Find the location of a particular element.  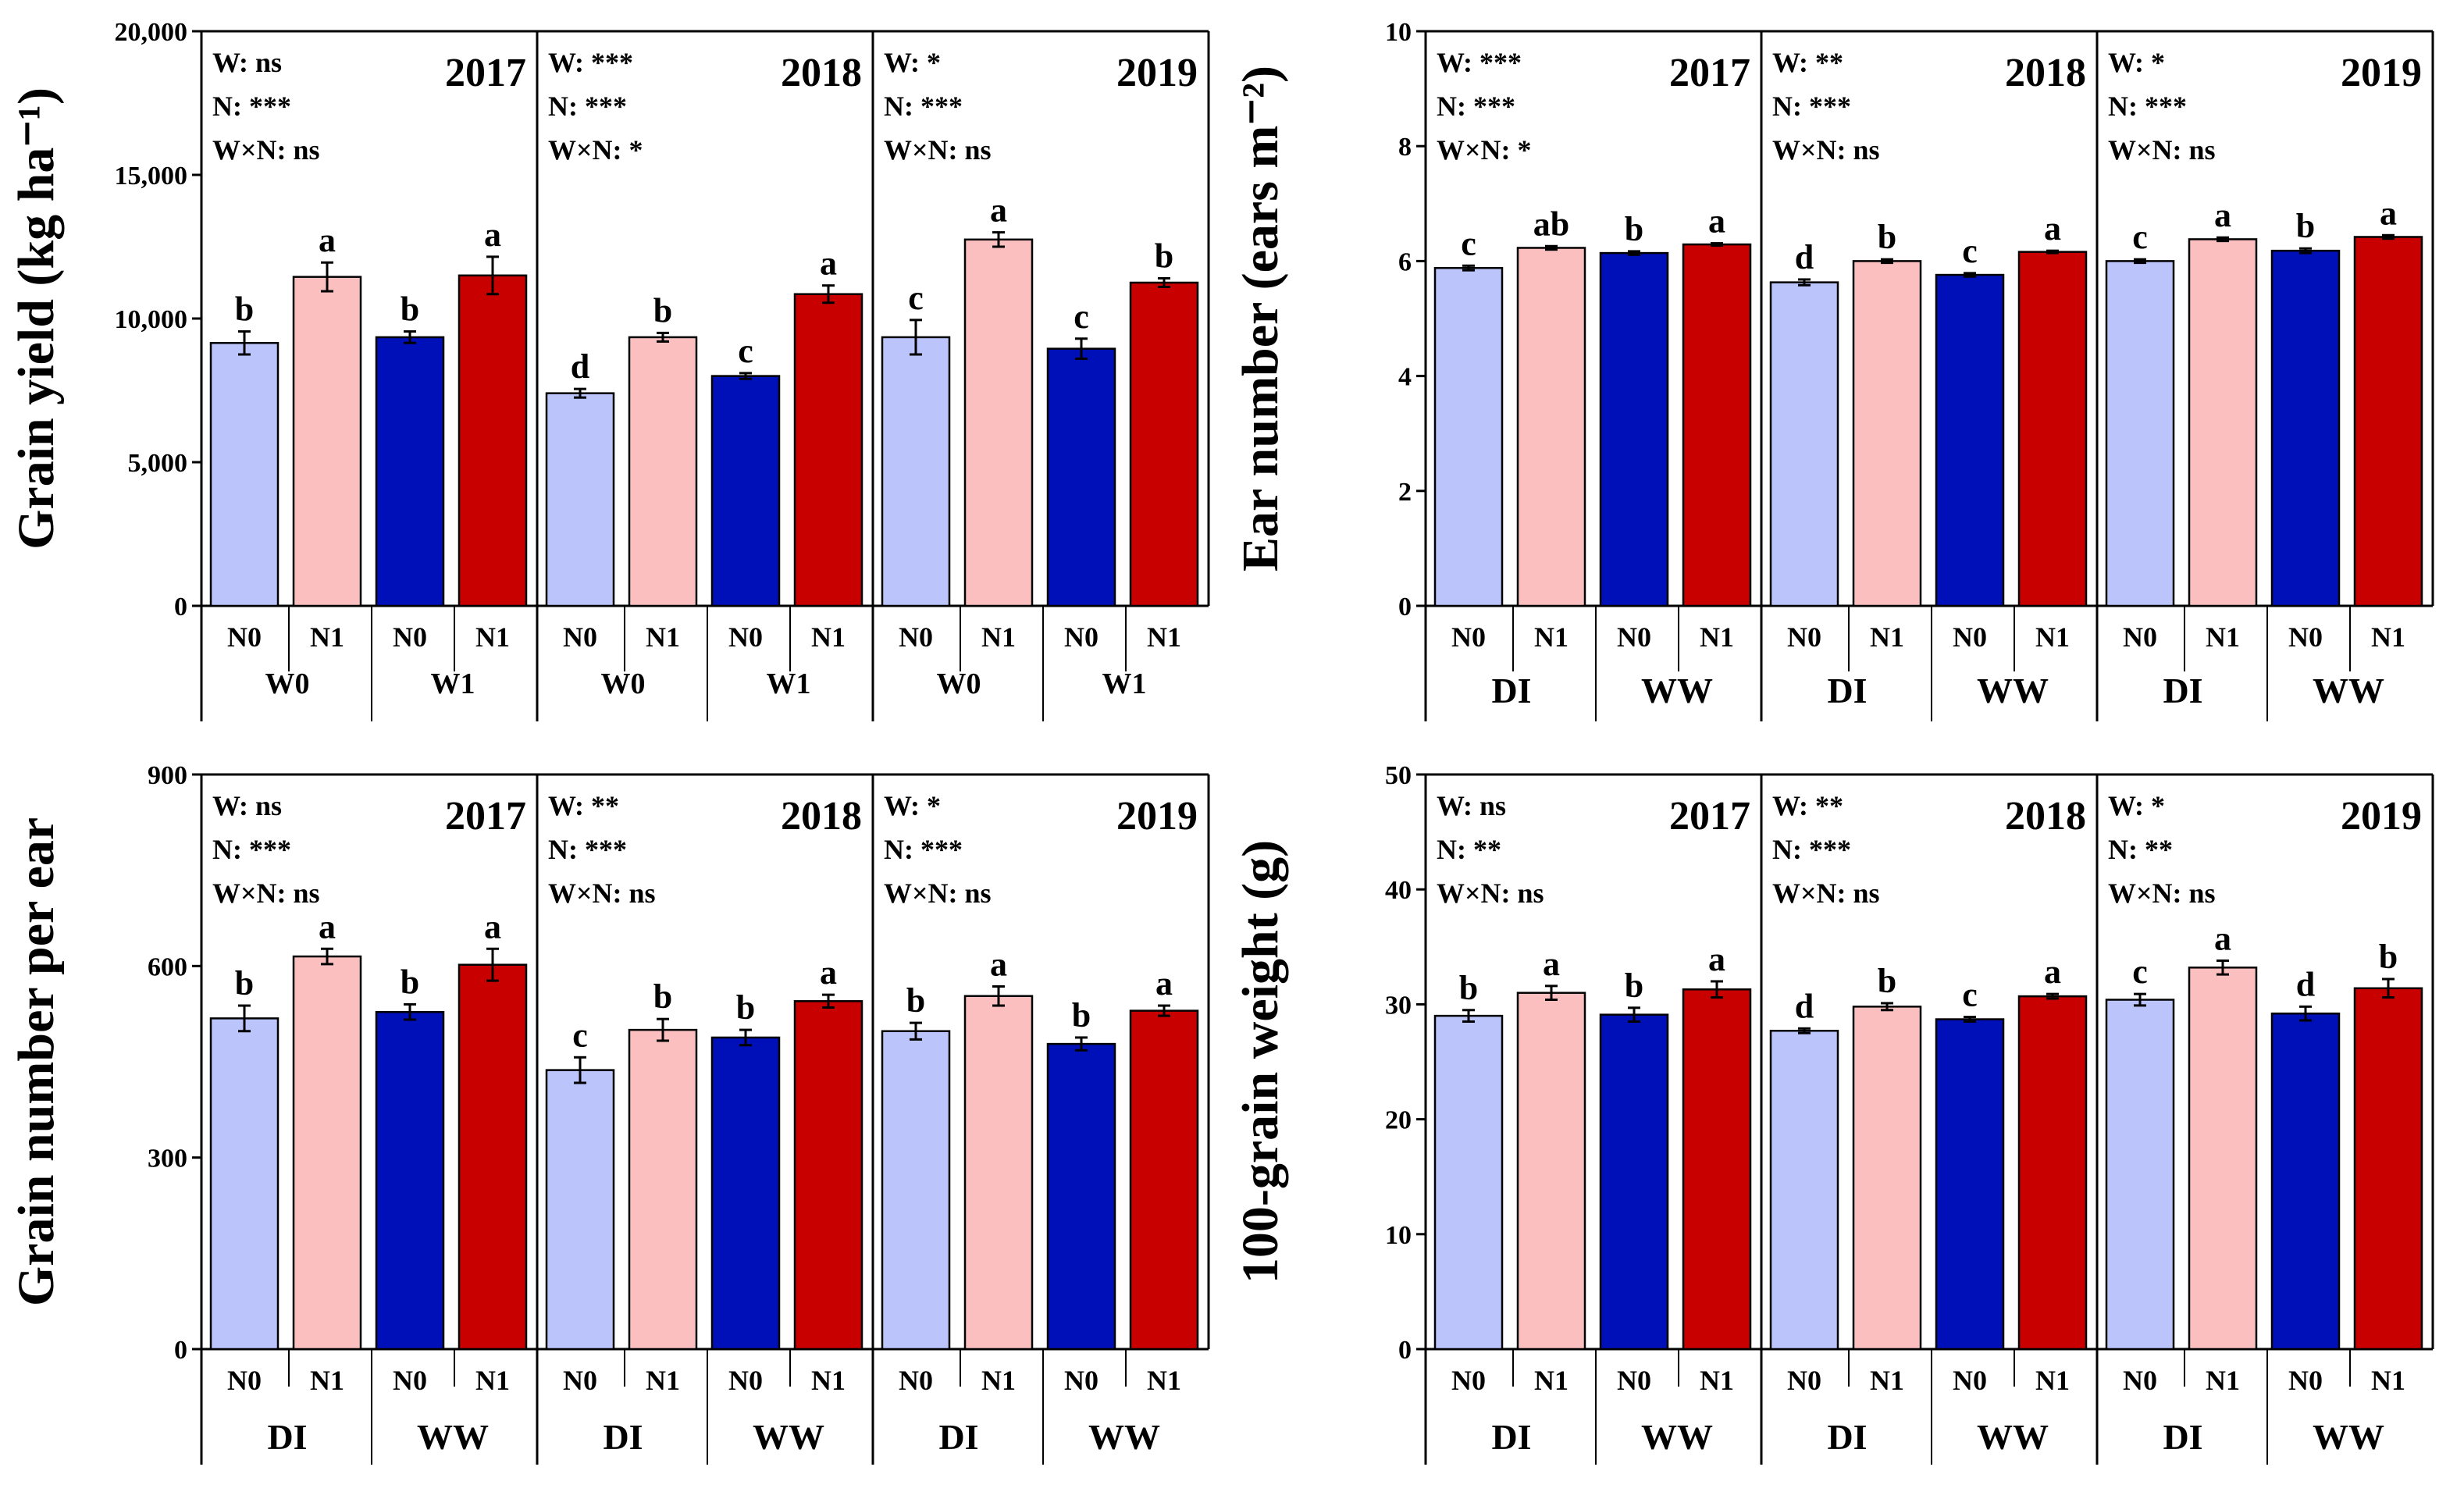

year-label: 2019 is located at coordinates (2382, 73).